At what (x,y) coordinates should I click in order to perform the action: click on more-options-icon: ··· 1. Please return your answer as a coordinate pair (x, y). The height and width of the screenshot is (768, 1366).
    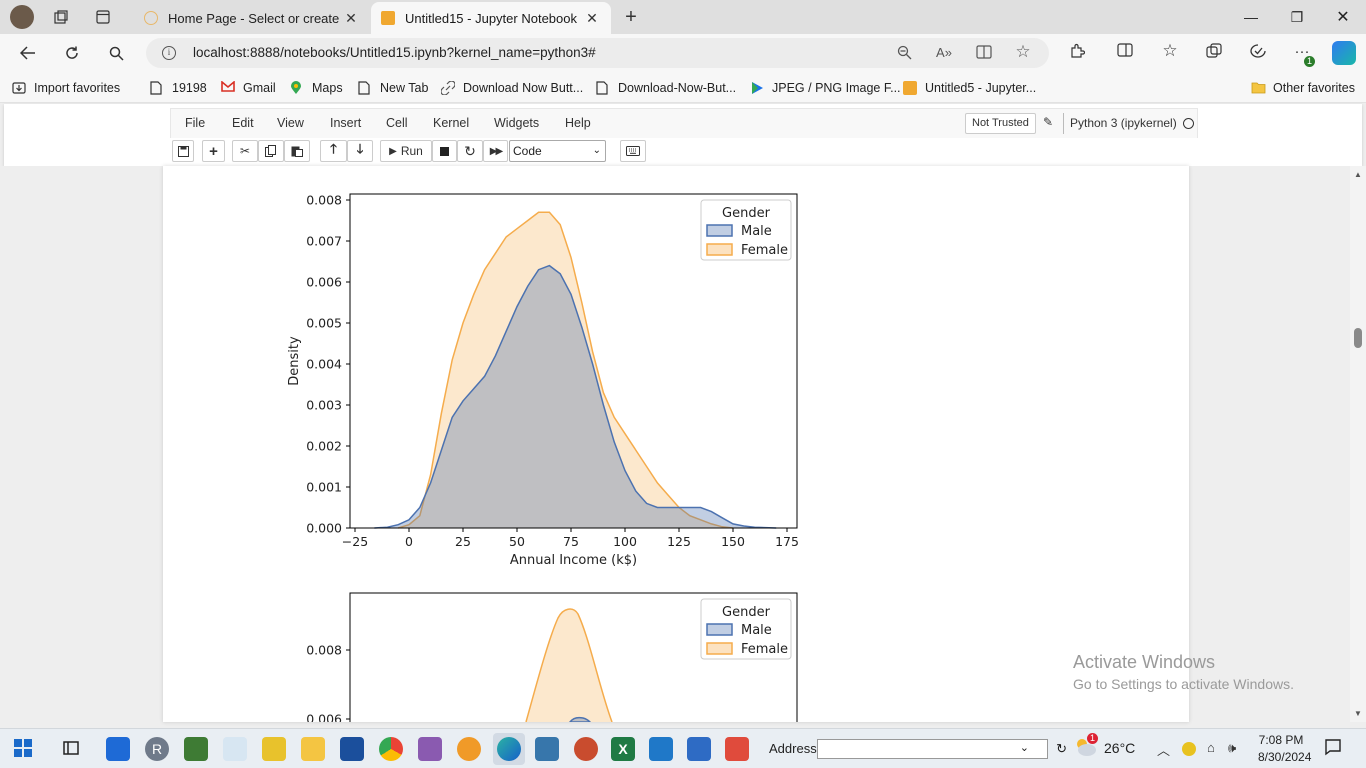
    Looking at the image, I should click on (1303, 55).